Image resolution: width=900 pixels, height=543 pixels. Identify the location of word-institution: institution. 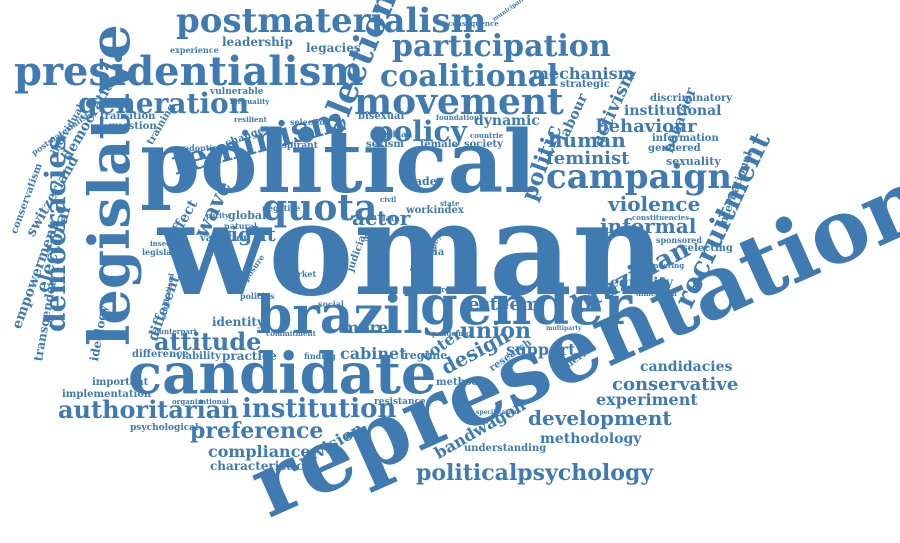
(319, 409).